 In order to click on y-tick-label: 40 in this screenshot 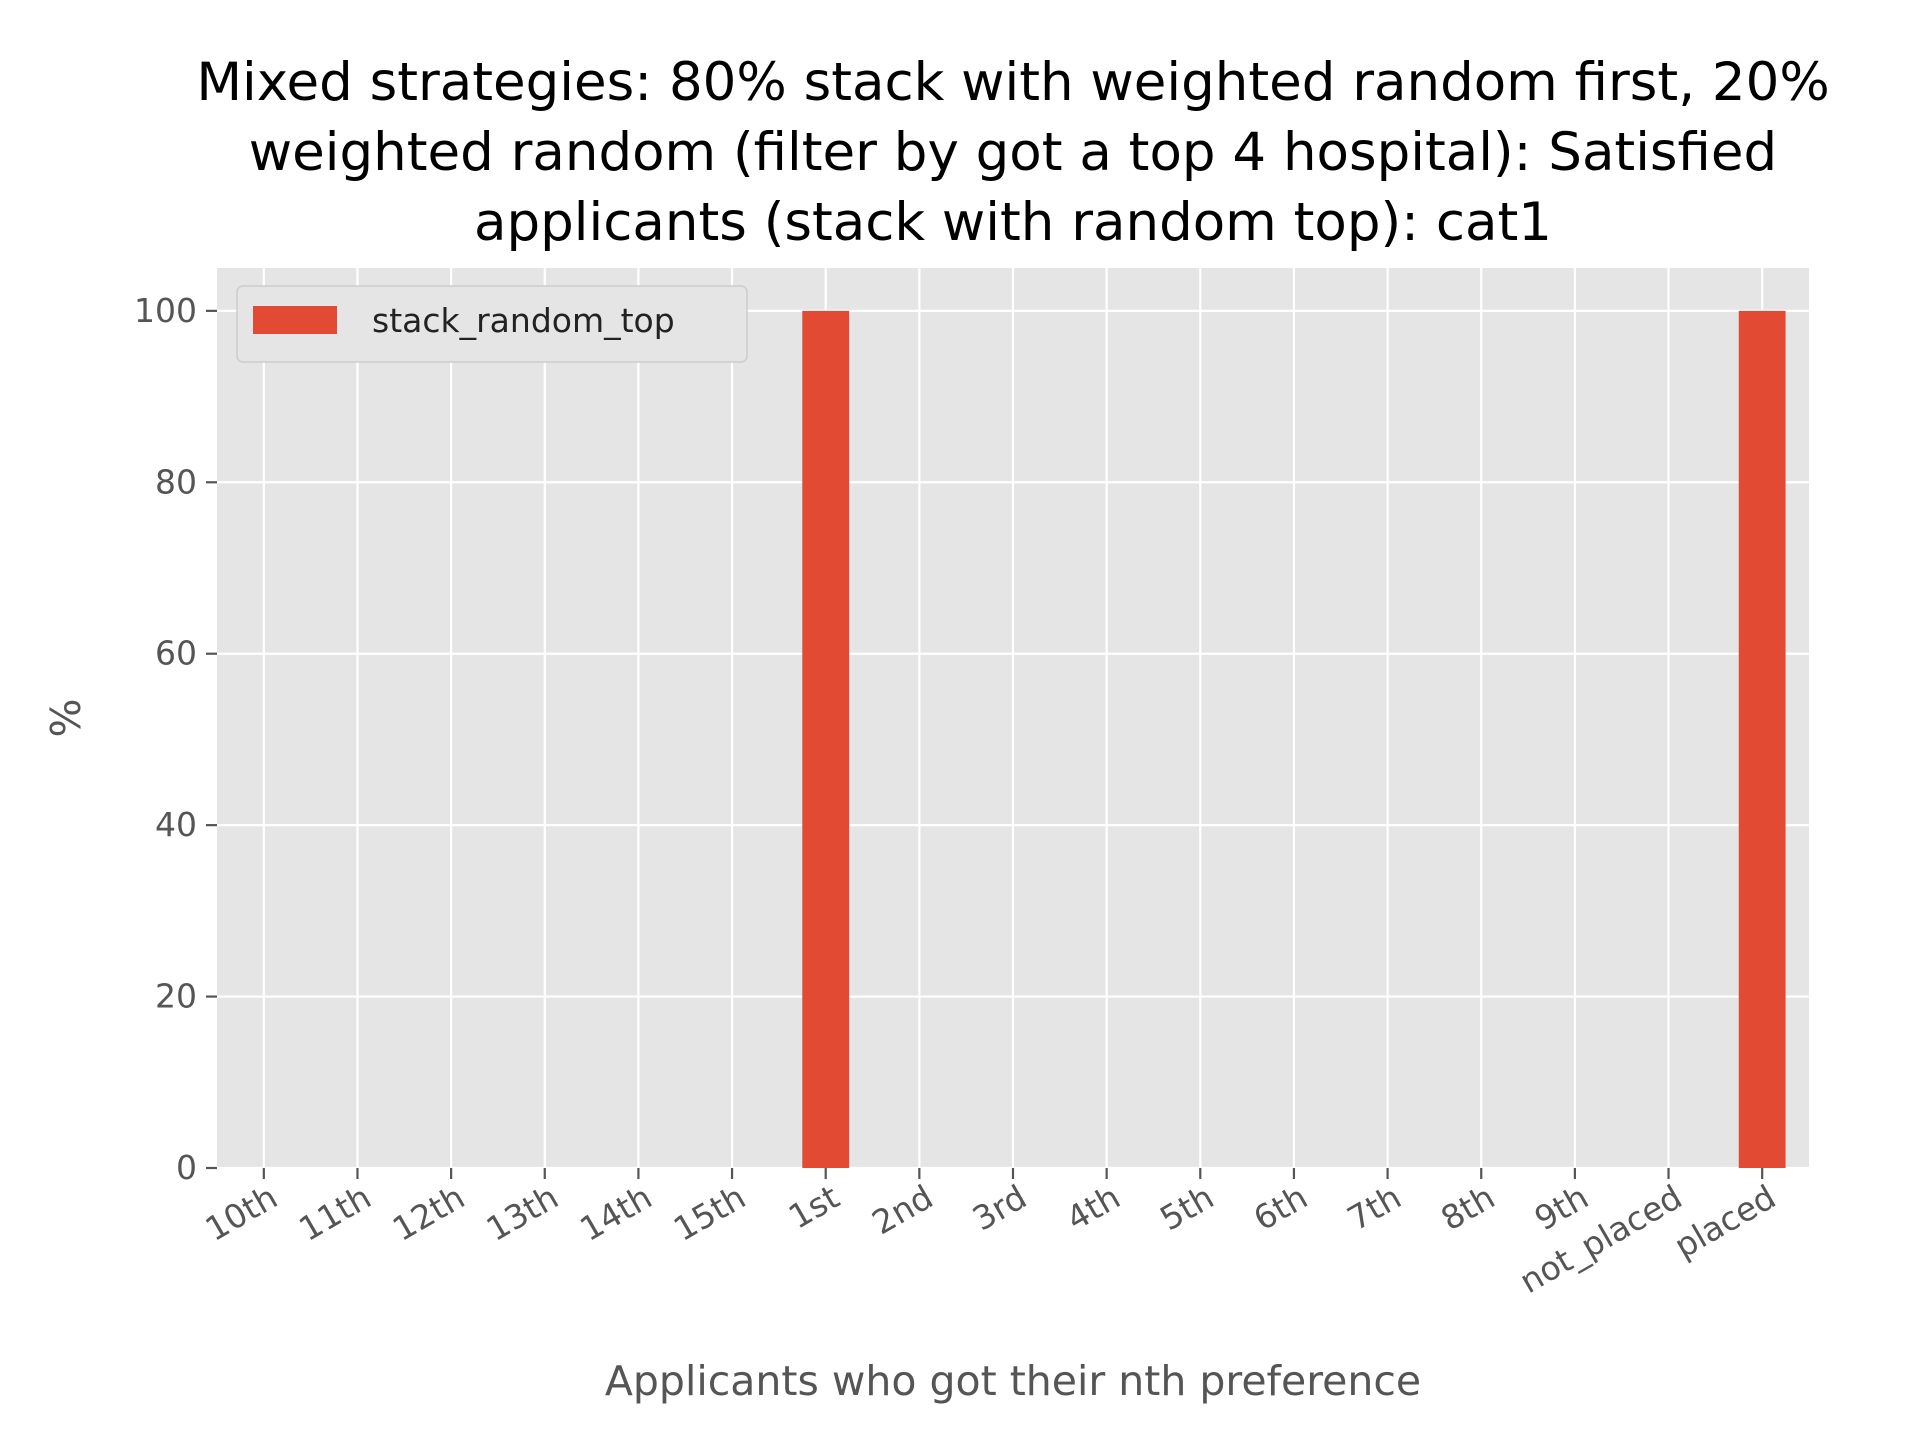, I will do `click(176, 824)`.